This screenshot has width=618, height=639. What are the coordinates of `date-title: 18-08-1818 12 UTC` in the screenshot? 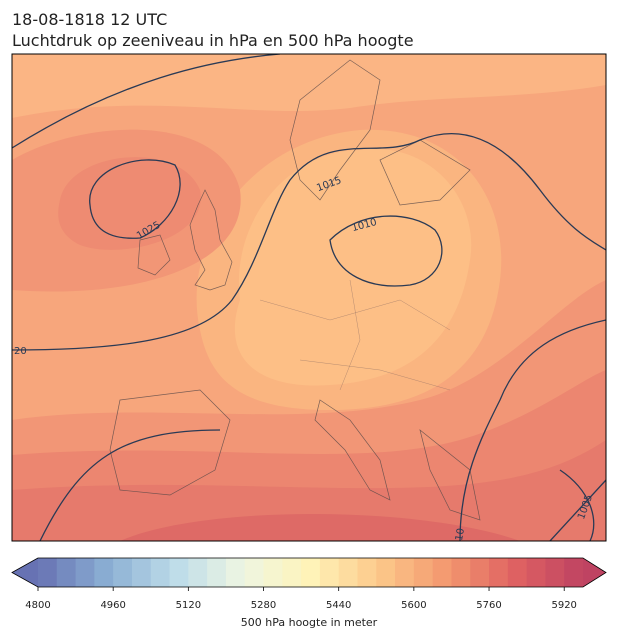 It's located at (89, 19).